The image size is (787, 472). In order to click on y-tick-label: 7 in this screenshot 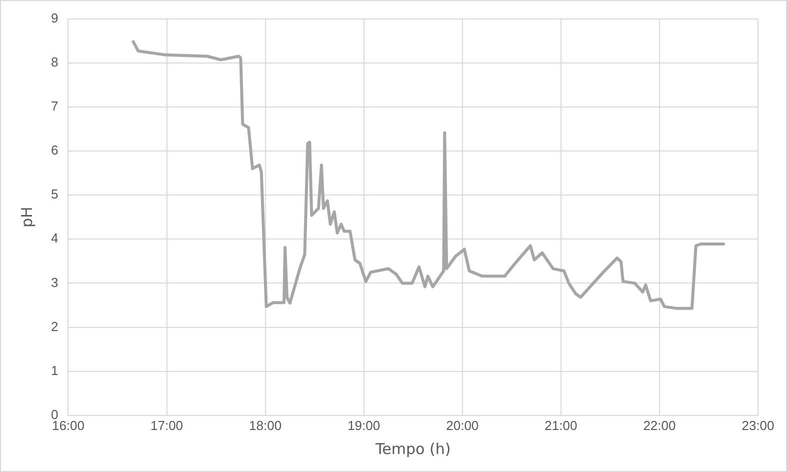, I will do `click(54, 106)`.